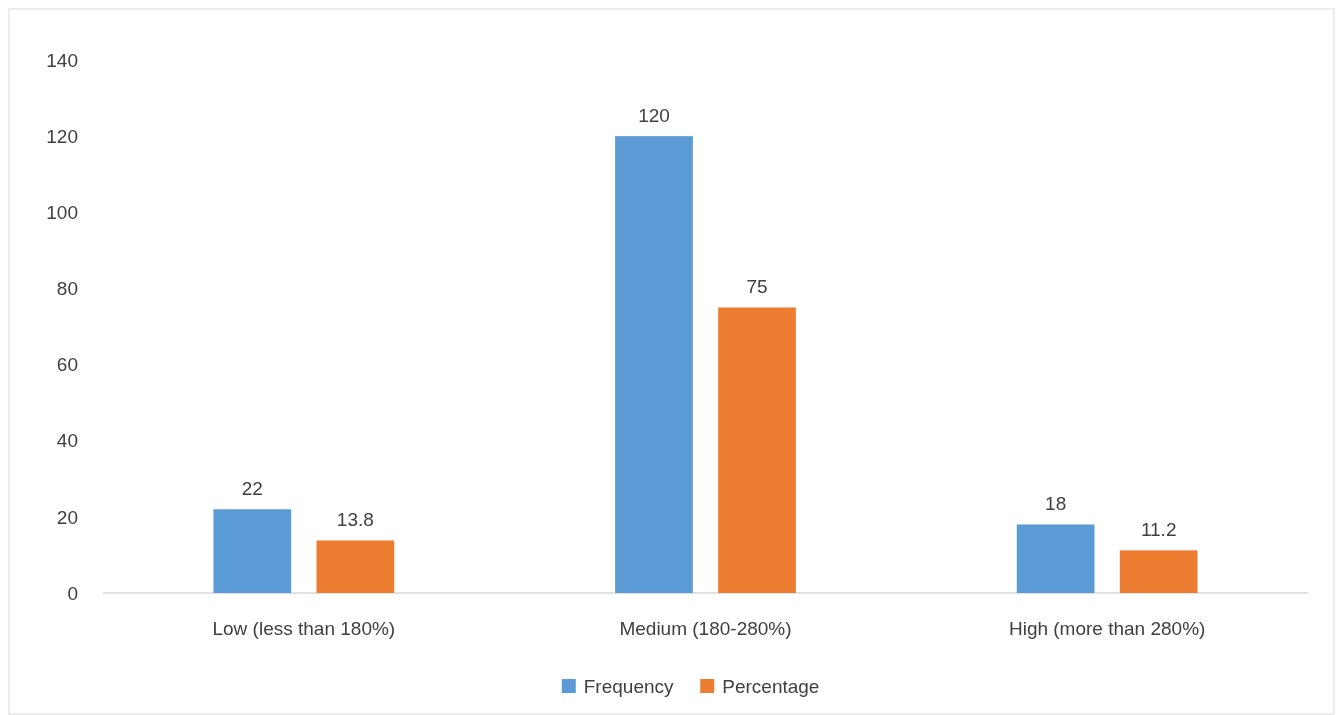 The width and height of the screenshot is (1339, 715). What do you see at coordinates (67, 517) in the screenshot?
I see `y-tick-label: 20` at bounding box center [67, 517].